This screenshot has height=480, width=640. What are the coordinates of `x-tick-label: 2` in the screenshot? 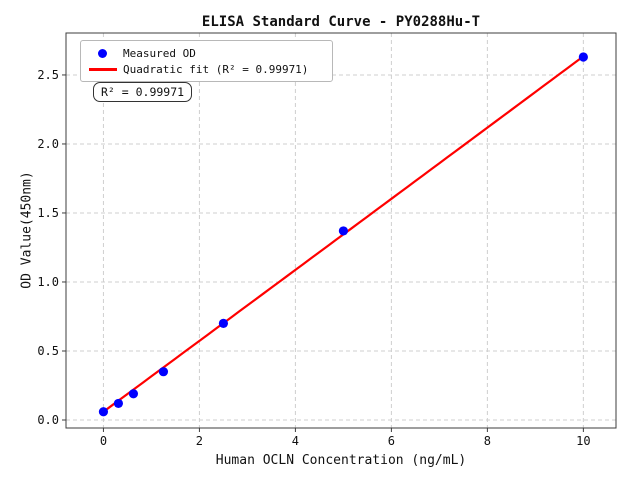 It's located at (199, 441).